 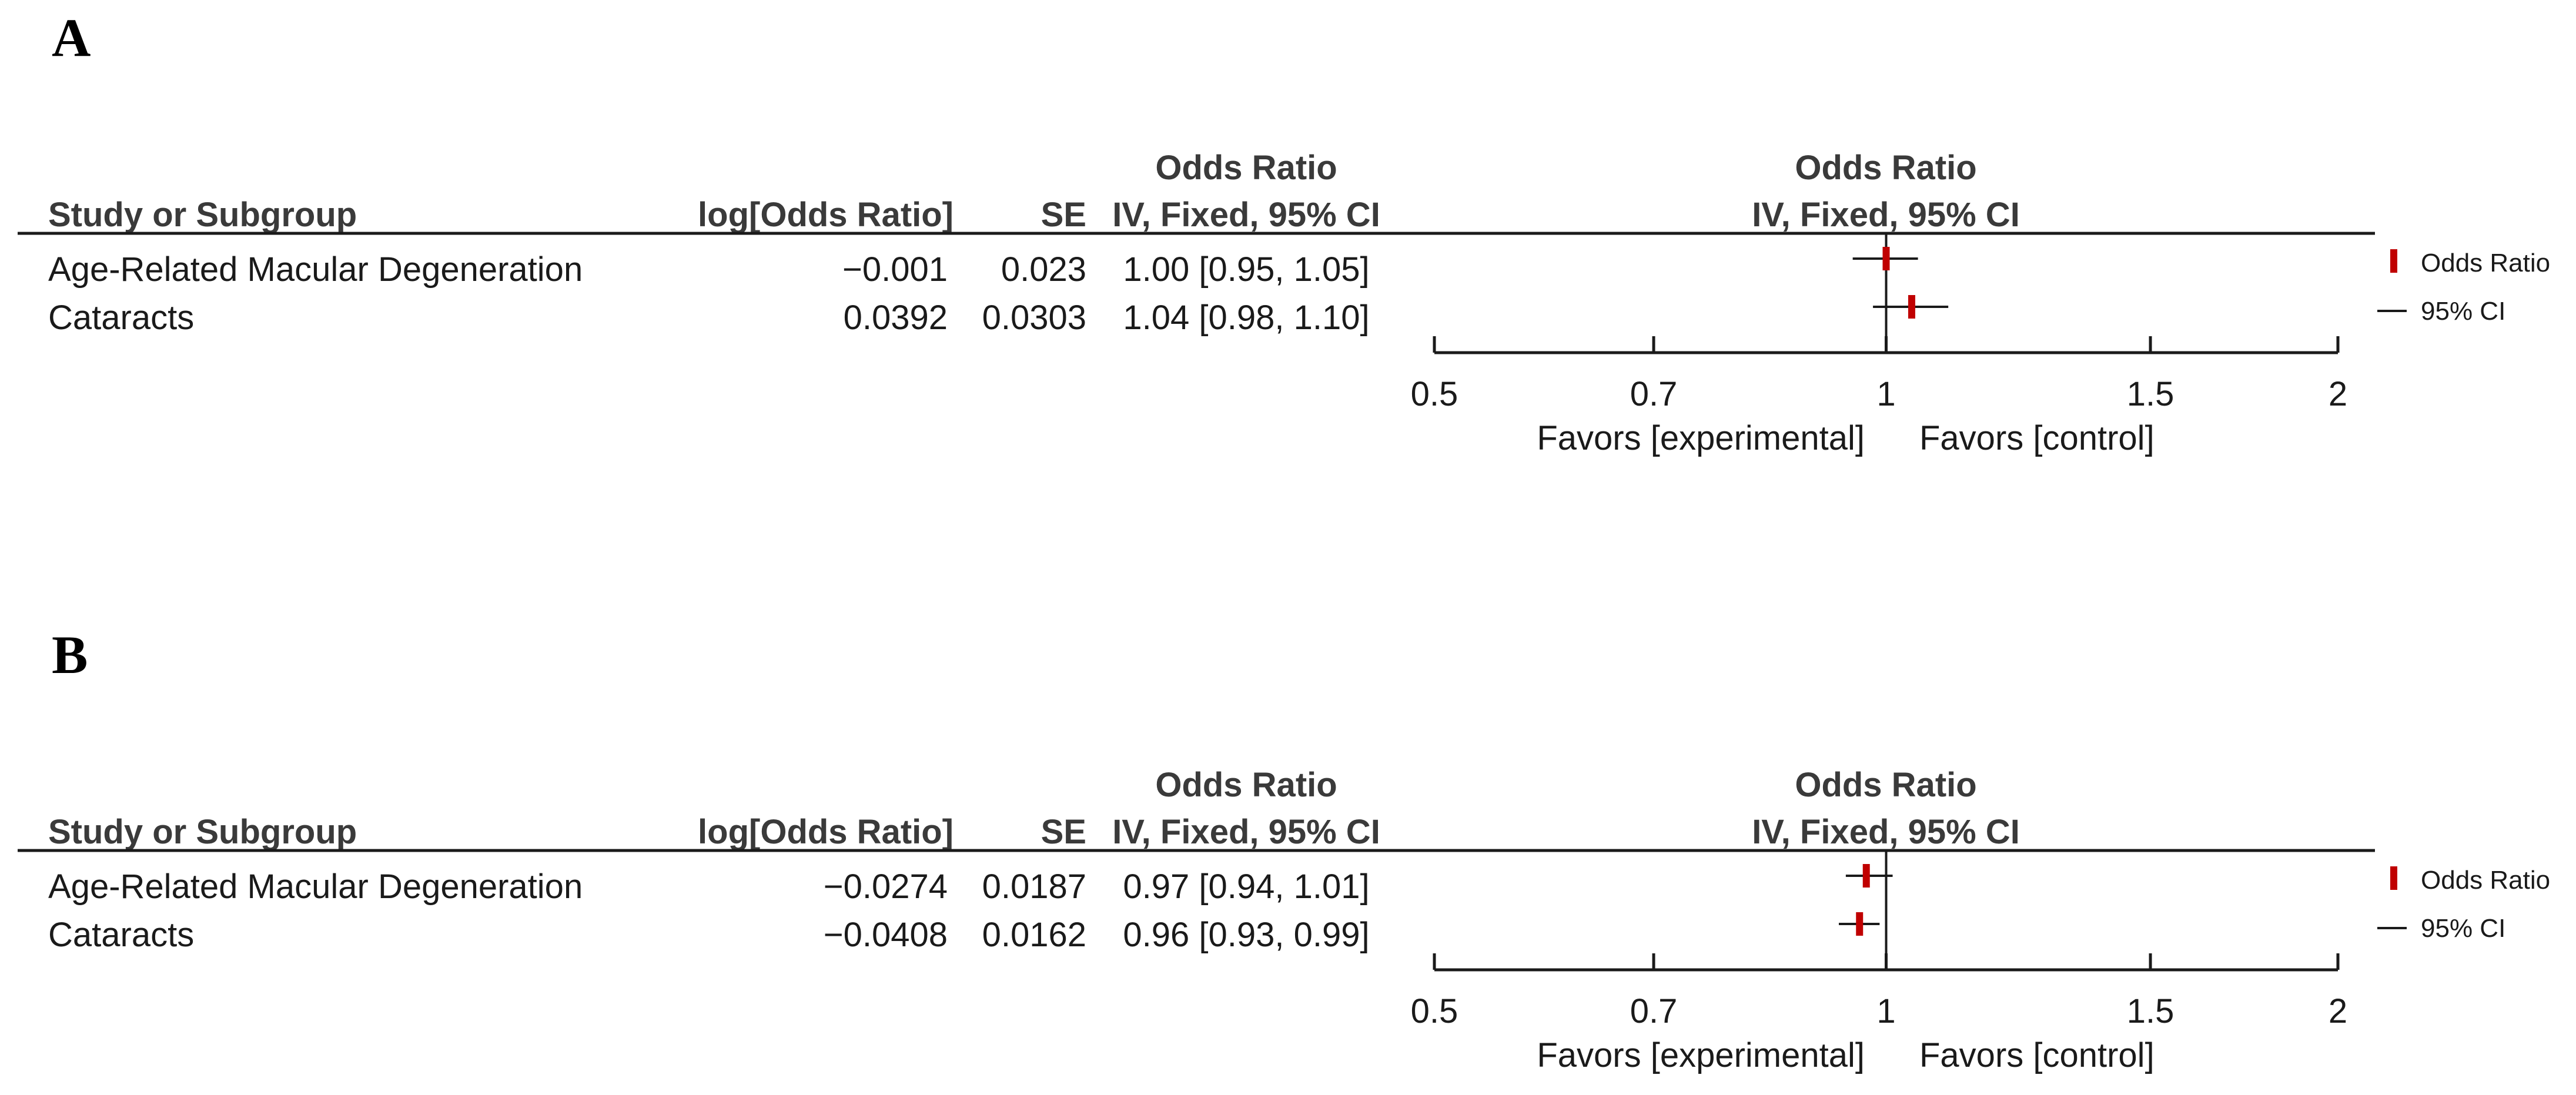 What do you see at coordinates (1246, 318) in the screenshot?
I see `odds-ratio-ci-text: 1.04 [0.98, 1.10]` at bounding box center [1246, 318].